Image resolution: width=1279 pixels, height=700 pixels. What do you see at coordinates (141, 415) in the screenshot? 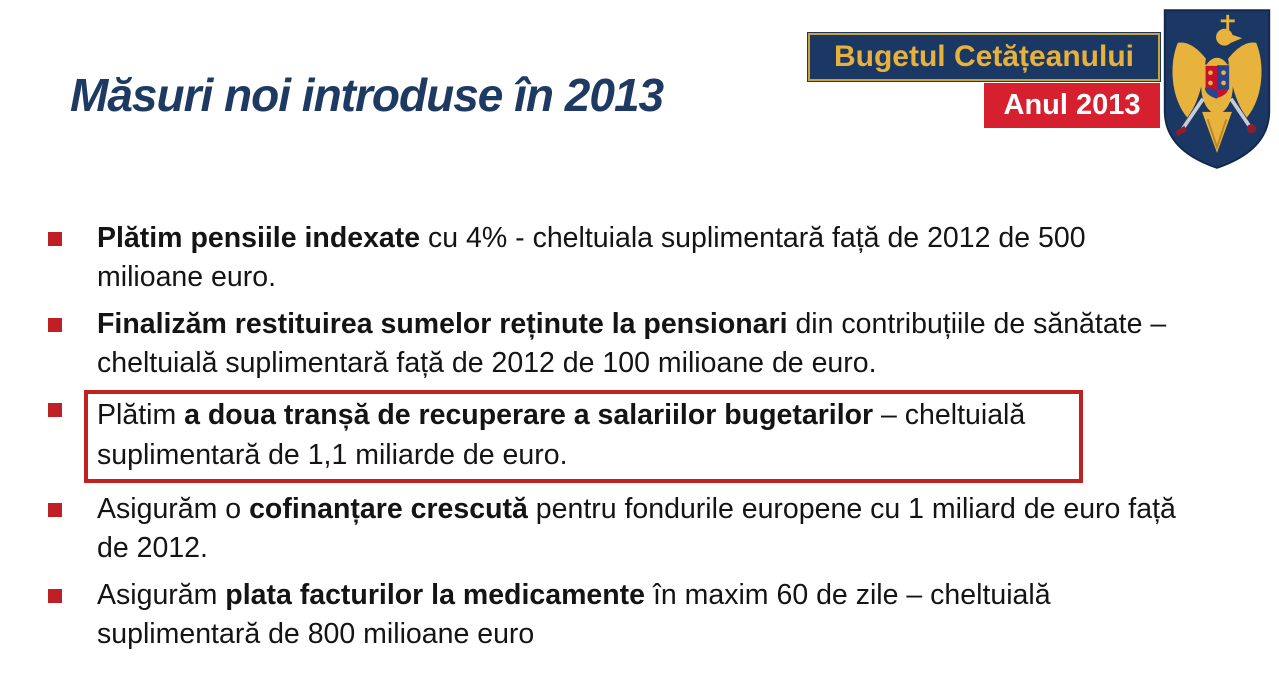
I see `text-run: Plătim` at bounding box center [141, 415].